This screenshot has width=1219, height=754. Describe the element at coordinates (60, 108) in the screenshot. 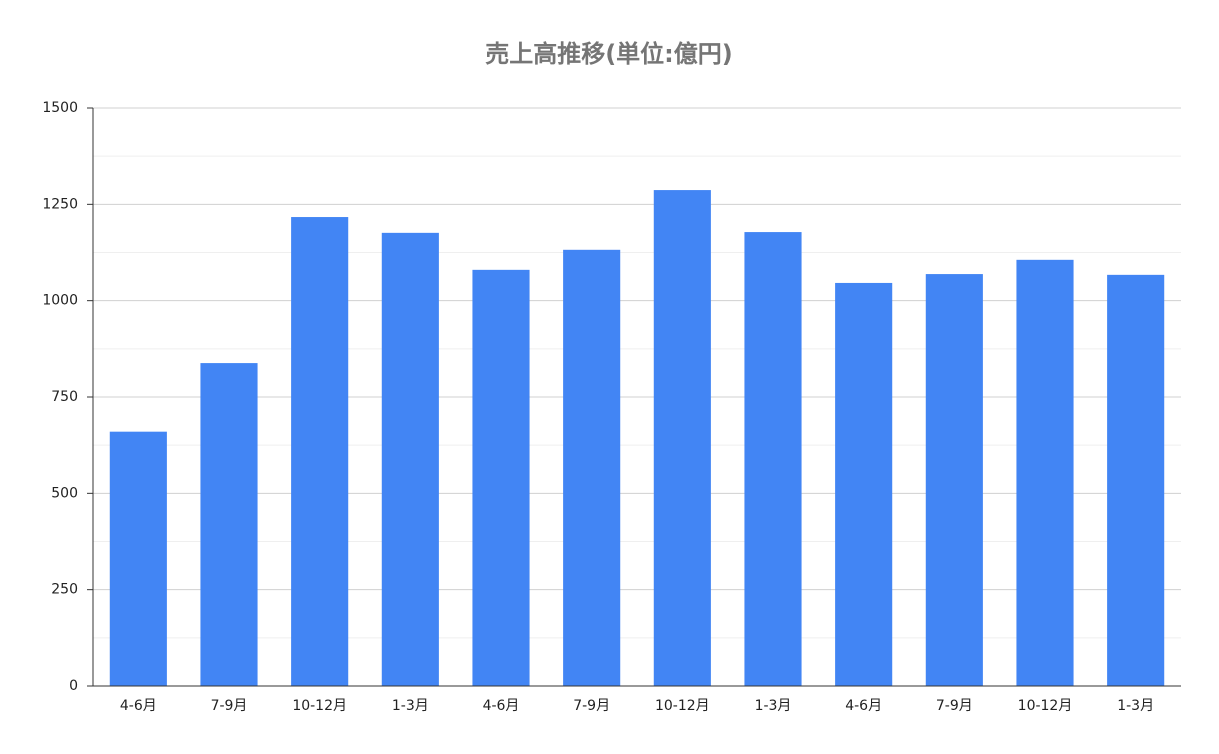

I see `y-tick-label: 1500` at that location.